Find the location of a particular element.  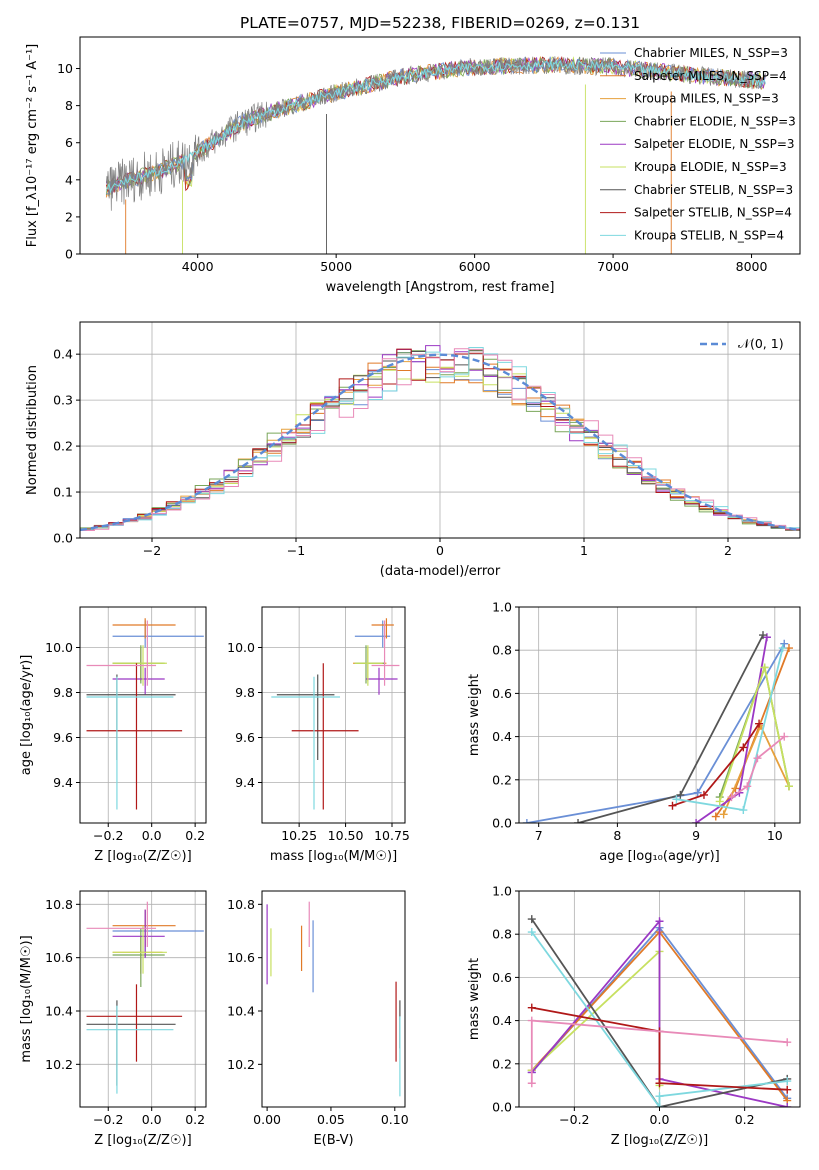

legend-label: Salpeter STELIB, N_SSP=4 is located at coordinates (713, 213).